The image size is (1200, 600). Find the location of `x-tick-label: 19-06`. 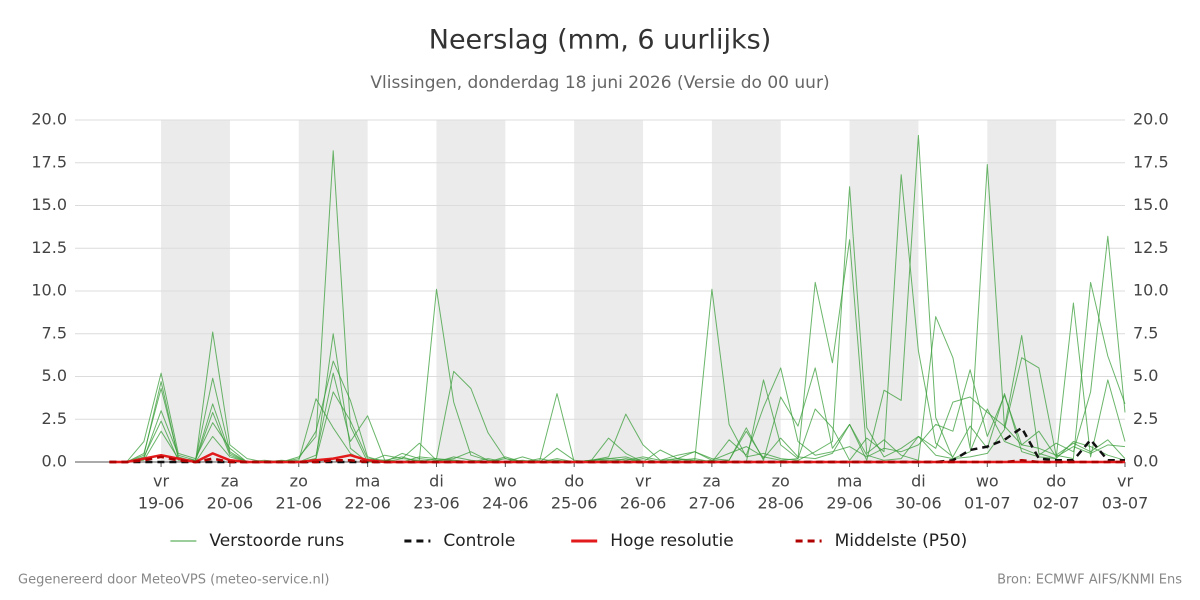

x-tick-label: 19-06 is located at coordinates (161, 503).